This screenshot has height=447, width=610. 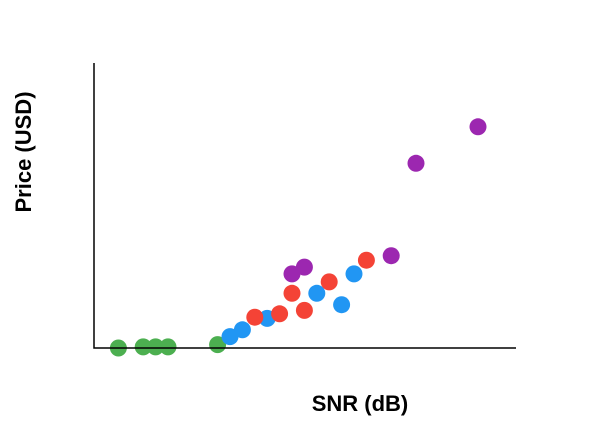 I want to click on y-axis-label: Price (USD), so click(x=23, y=151).